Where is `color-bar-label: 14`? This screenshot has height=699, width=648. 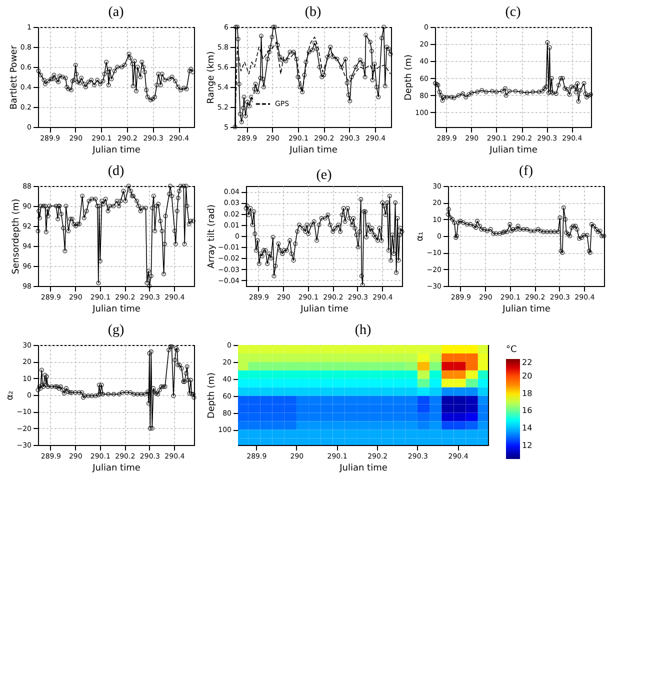 color-bar-label: 14 is located at coordinates (527, 428).